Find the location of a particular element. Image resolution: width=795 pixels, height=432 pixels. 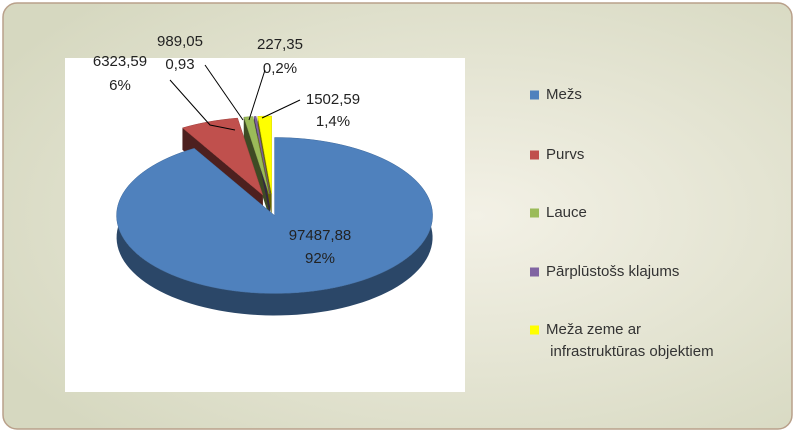

slice-side is located at coordinates (256, 167).